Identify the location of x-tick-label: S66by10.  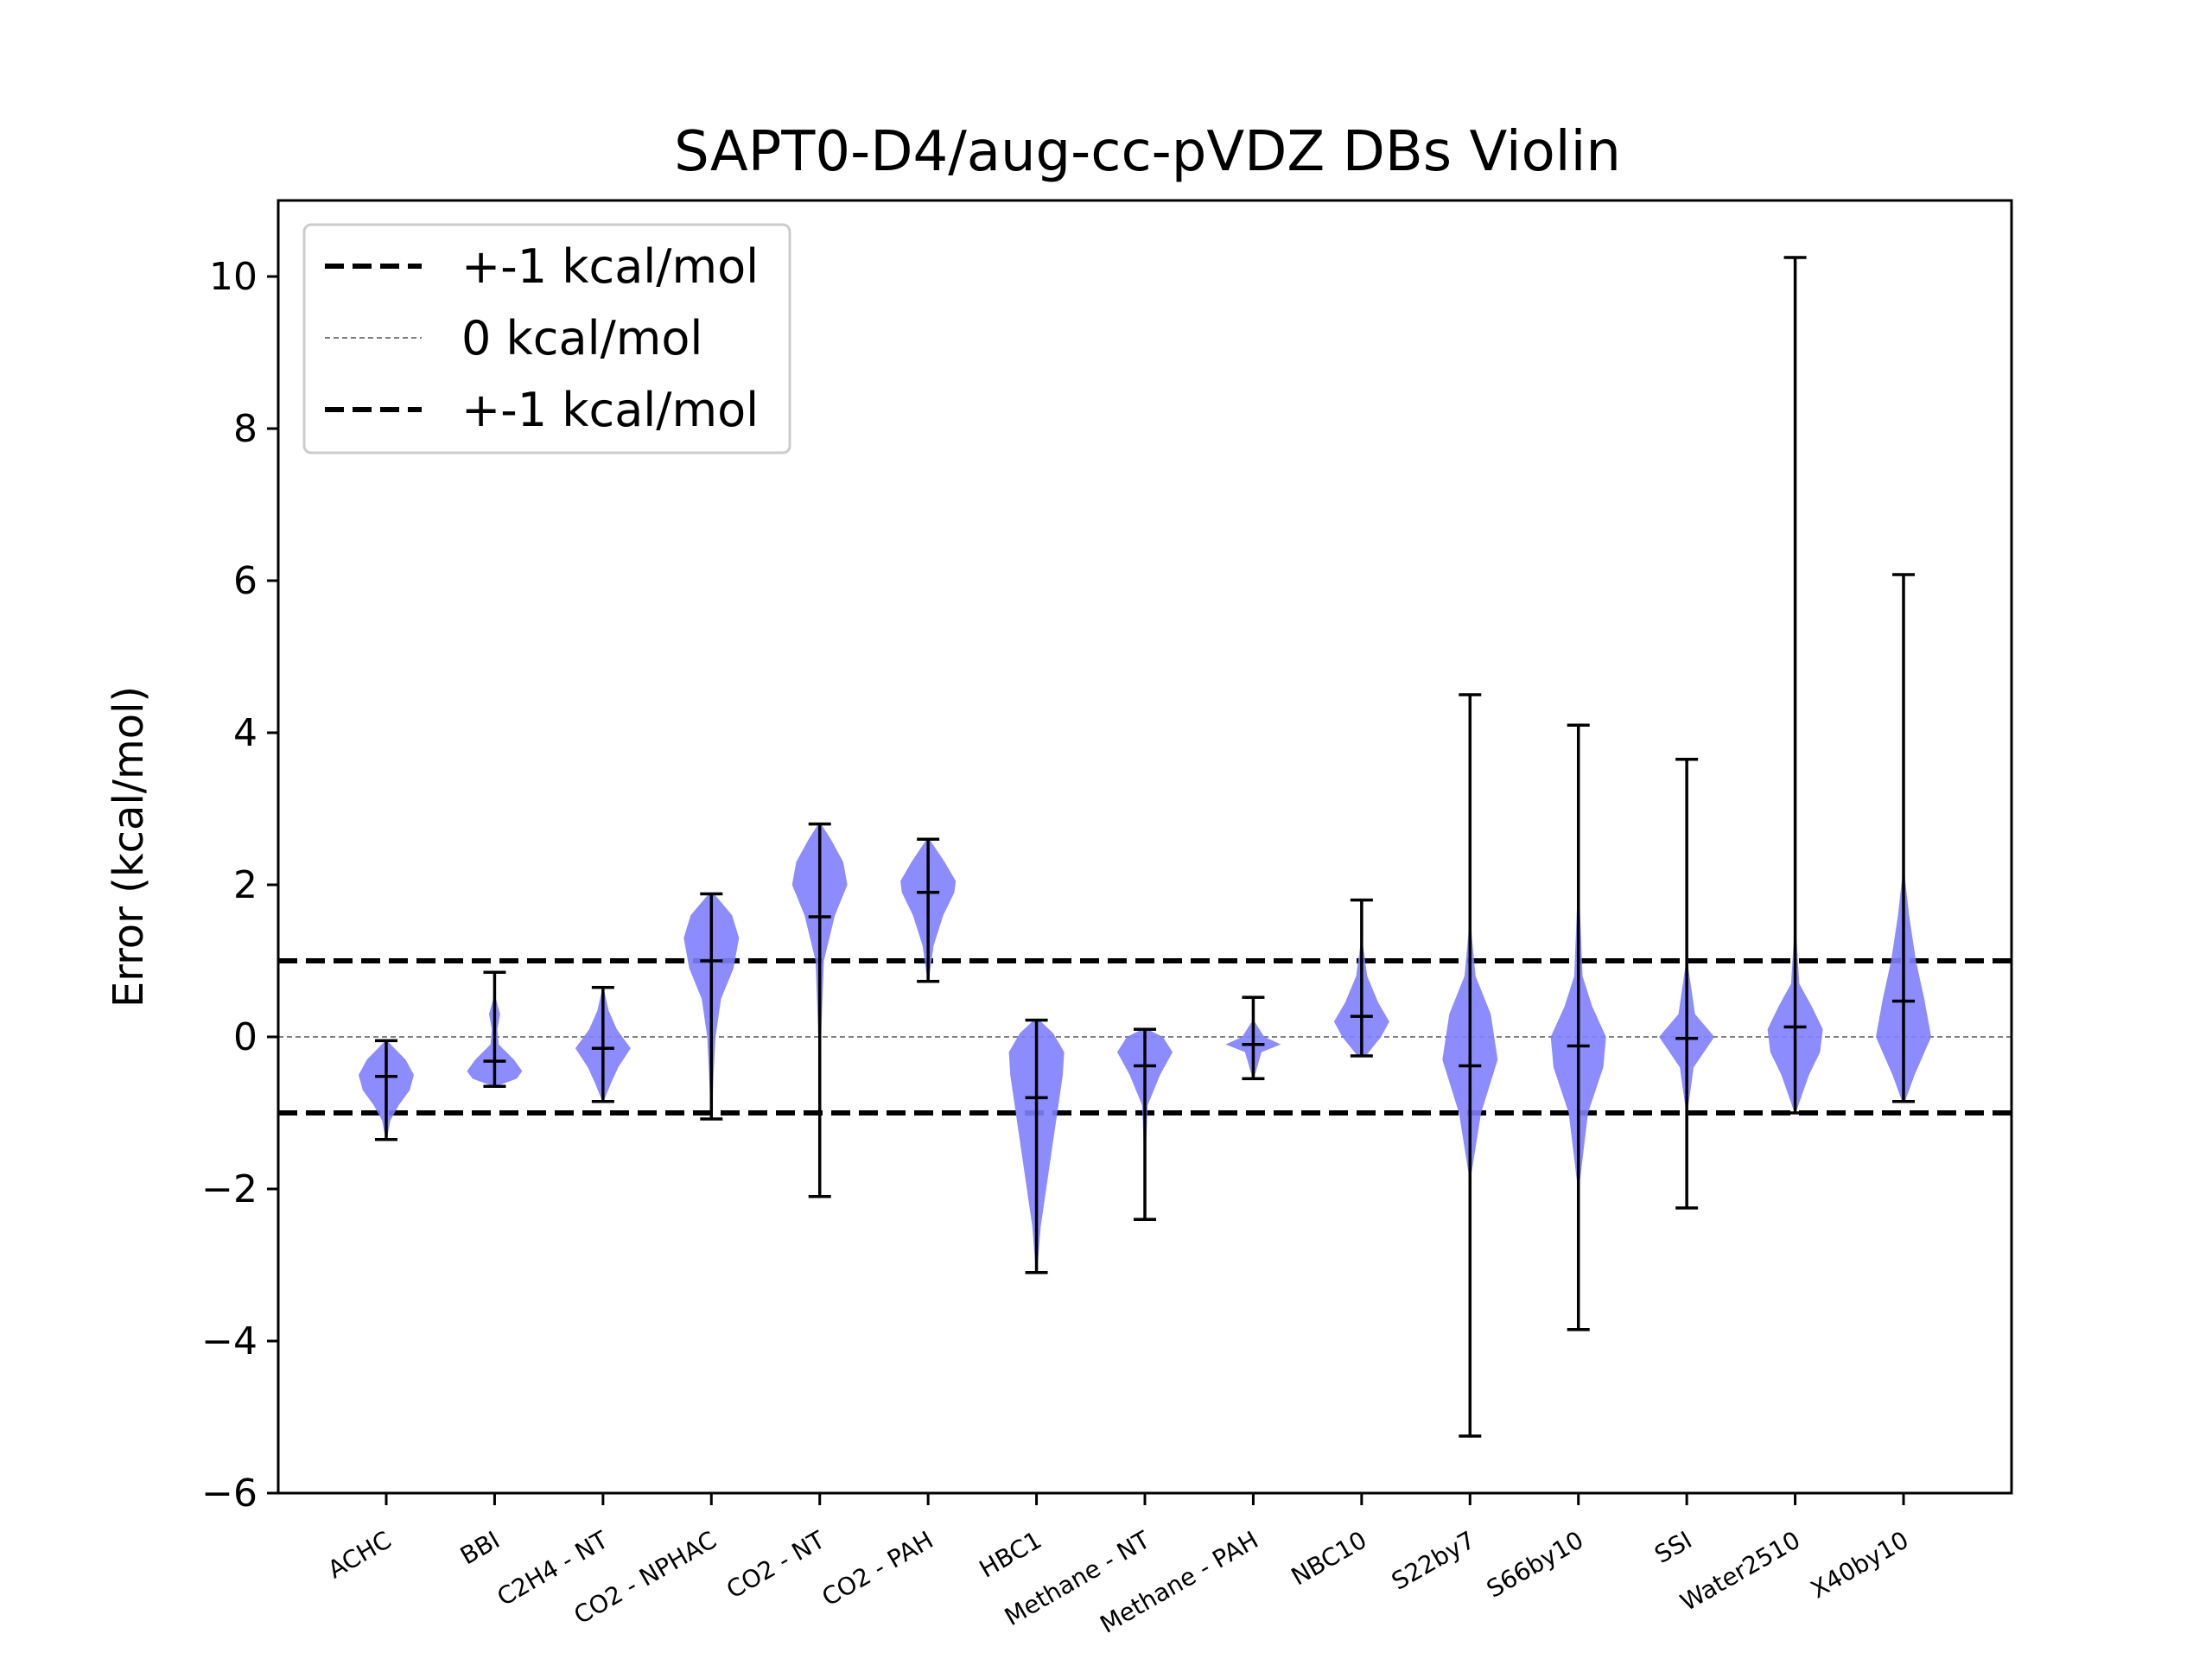
(1535, 1564).